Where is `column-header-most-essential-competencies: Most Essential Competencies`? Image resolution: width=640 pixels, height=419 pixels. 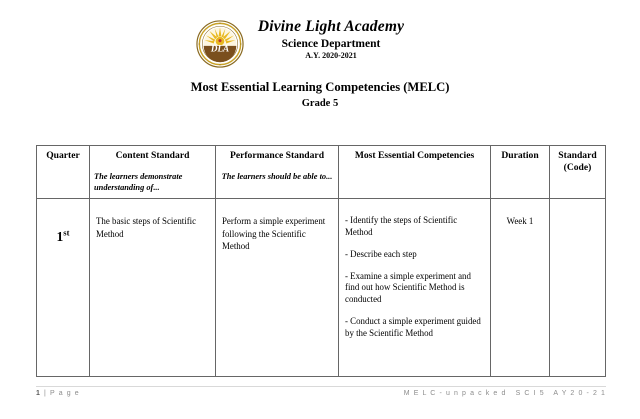 column-header-most-essential-competencies: Most Essential Competencies is located at coordinates (414, 172).